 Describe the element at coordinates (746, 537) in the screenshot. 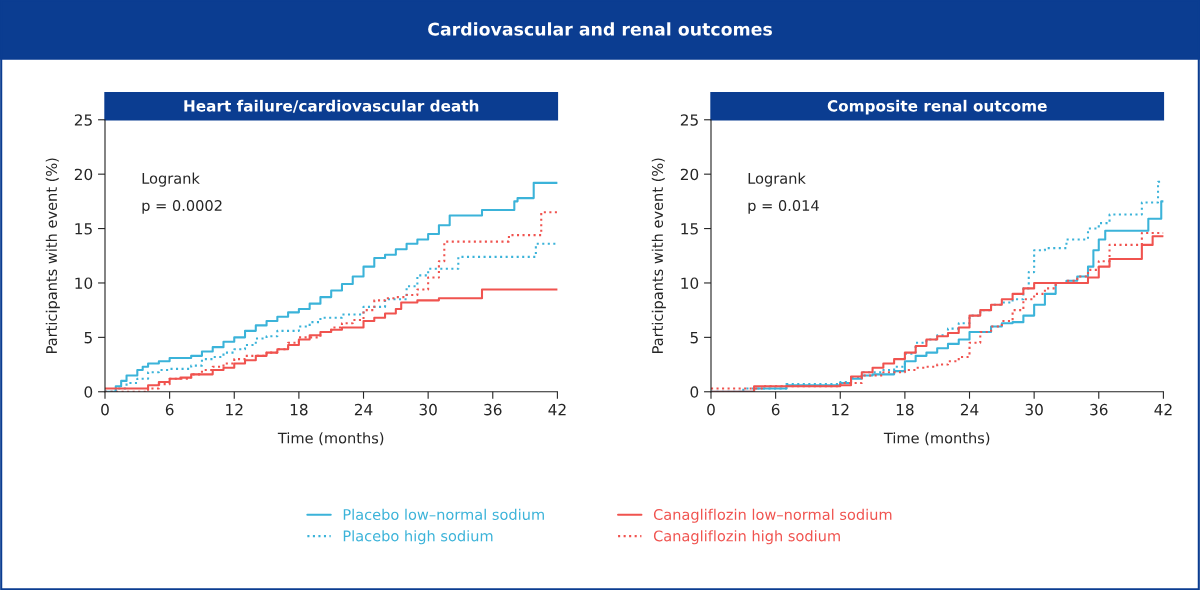

I see `legend-label: Canagliflozin high sodium` at that location.